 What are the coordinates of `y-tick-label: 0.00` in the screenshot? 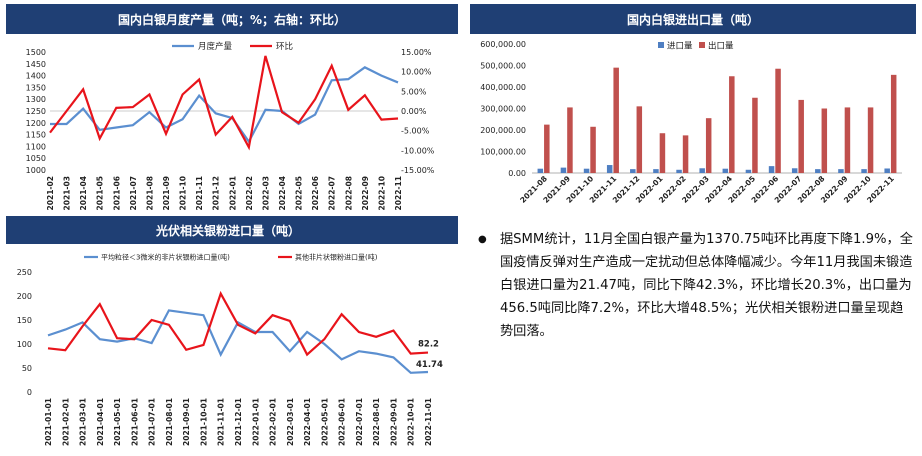 It's located at (517, 173).